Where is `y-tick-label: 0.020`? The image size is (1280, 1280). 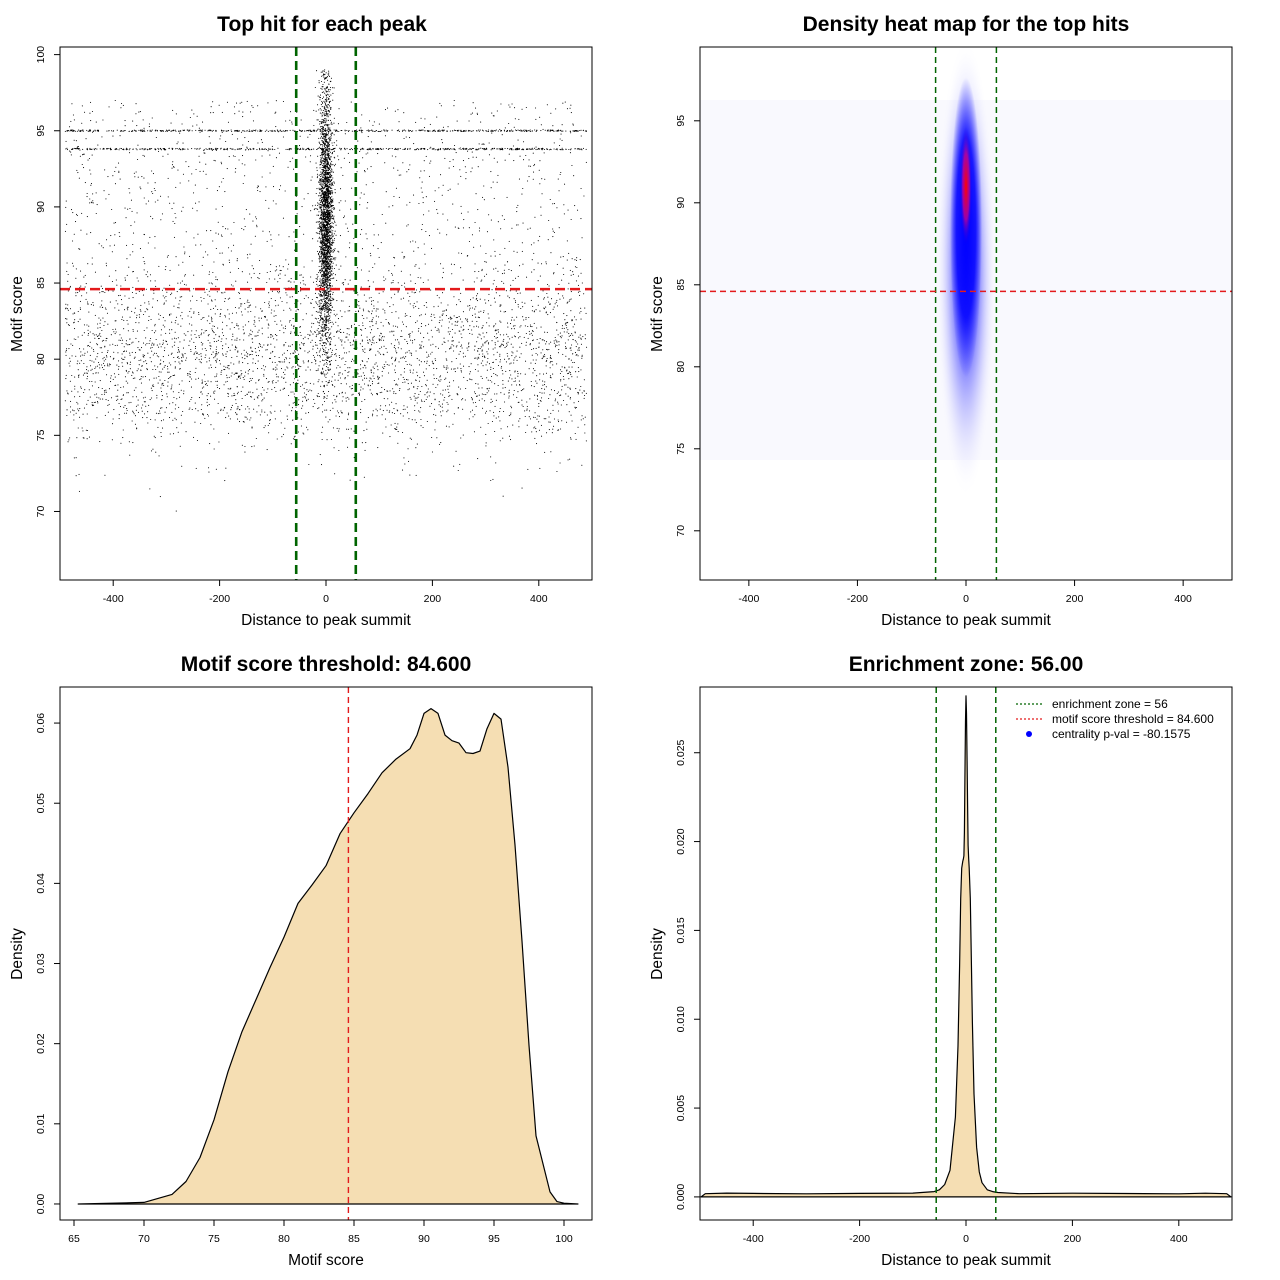
y-tick-label: 0.020 is located at coordinates (681, 841).